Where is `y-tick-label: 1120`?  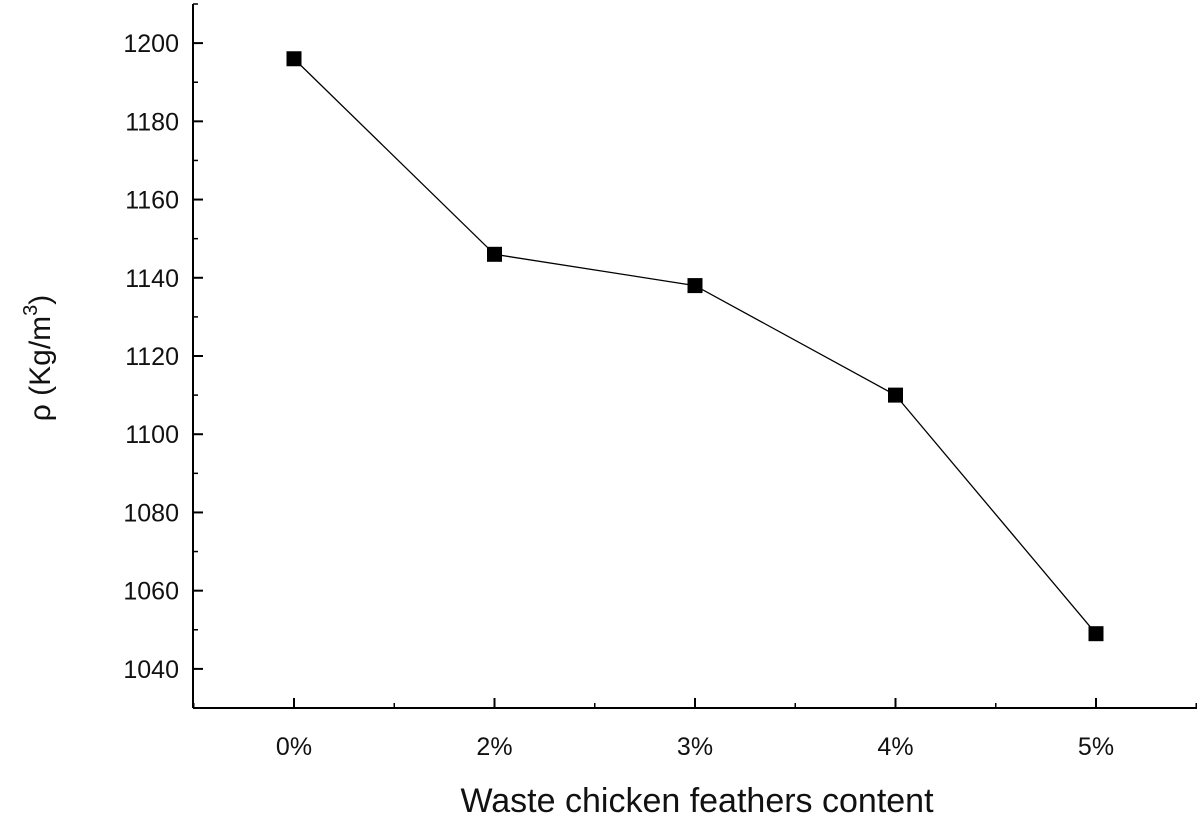 y-tick-label: 1120 is located at coordinates (152, 357).